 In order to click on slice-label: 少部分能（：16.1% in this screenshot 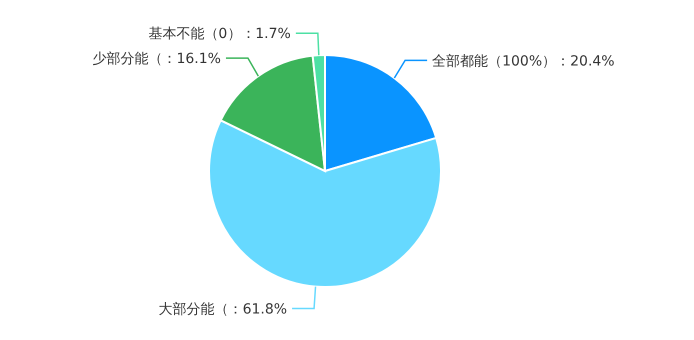, I will do `click(156, 58)`.